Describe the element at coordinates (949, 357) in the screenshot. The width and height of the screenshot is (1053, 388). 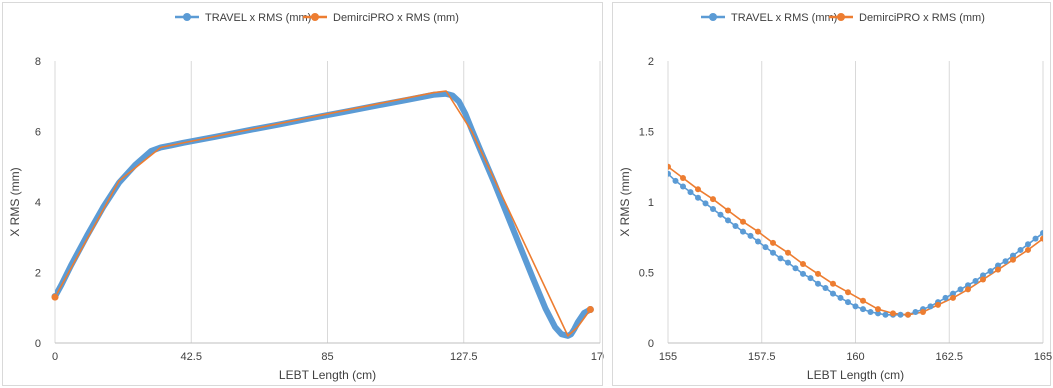
I see `x-tick-label: 162.5` at that location.